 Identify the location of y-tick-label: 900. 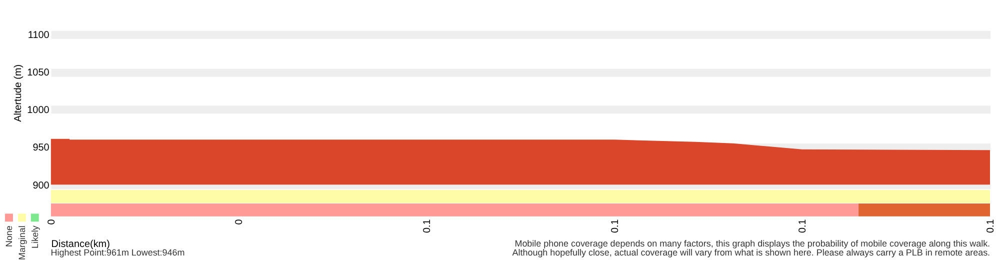
(41, 186).